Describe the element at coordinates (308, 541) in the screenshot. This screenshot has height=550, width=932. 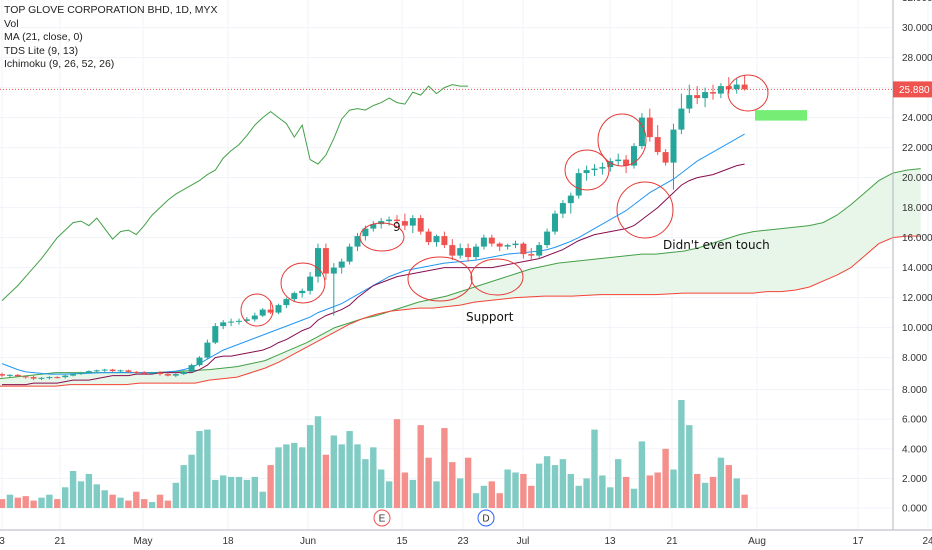
I see `x-tick-label: Jun` at that location.